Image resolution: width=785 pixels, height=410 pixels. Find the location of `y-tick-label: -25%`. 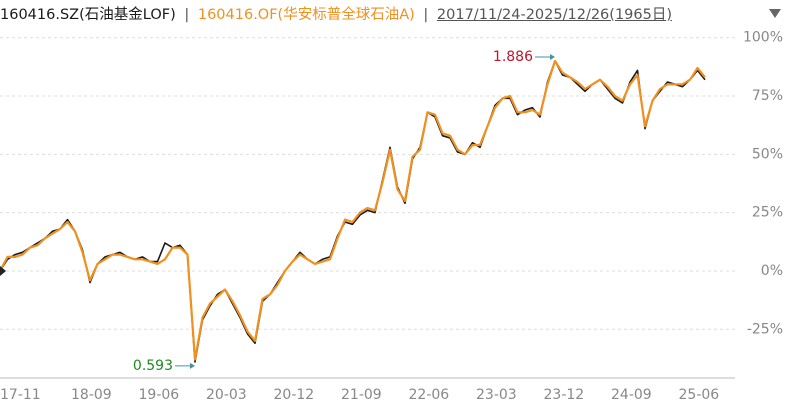

y-tick-label: -25% is located at coordinates (765, 329).